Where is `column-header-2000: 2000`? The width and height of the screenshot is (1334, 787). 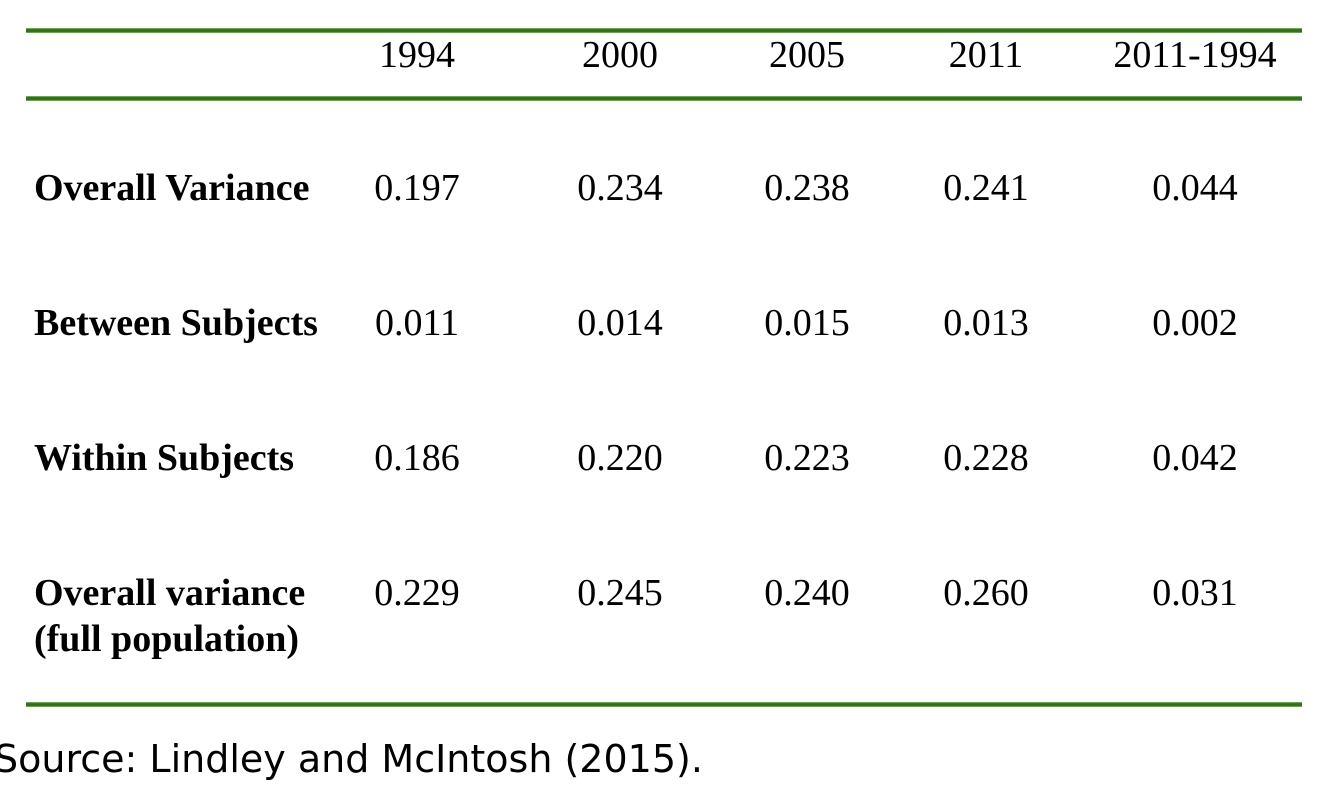
column-header-2000: 2000 is located at coordinates (620, 55).